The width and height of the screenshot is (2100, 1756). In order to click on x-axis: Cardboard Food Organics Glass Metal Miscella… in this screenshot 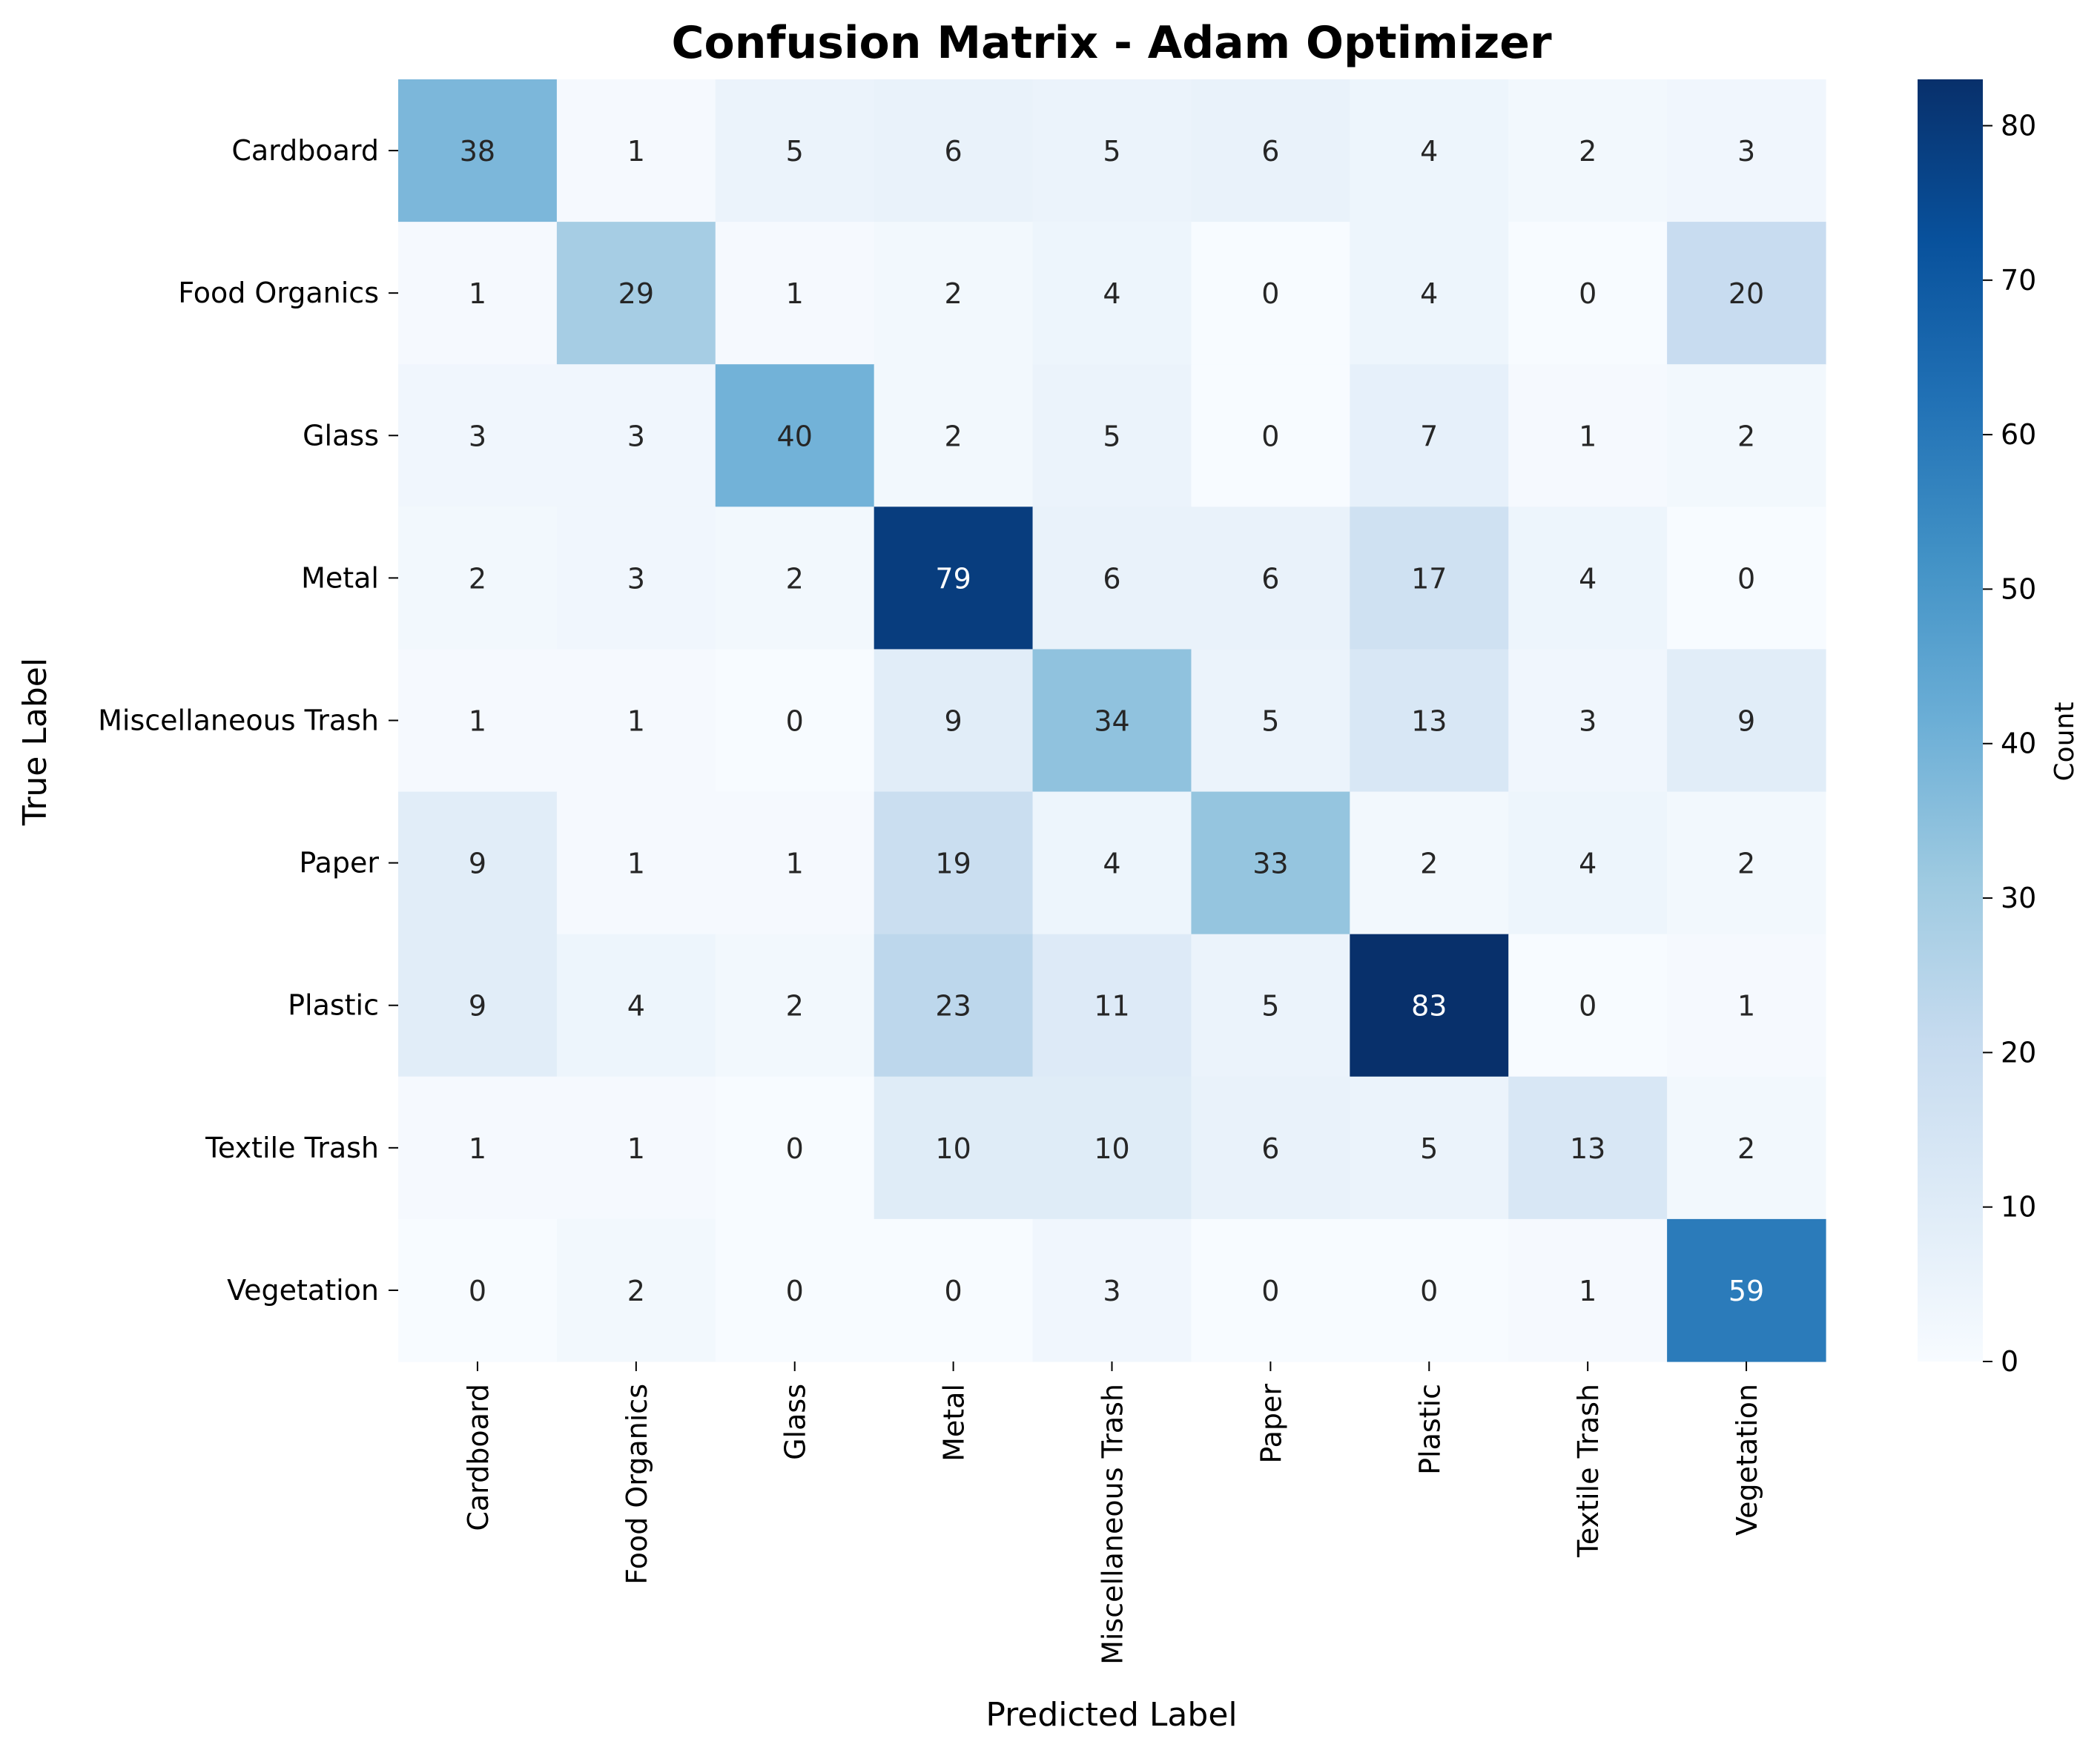, I will do `click(1112, 1513)`.